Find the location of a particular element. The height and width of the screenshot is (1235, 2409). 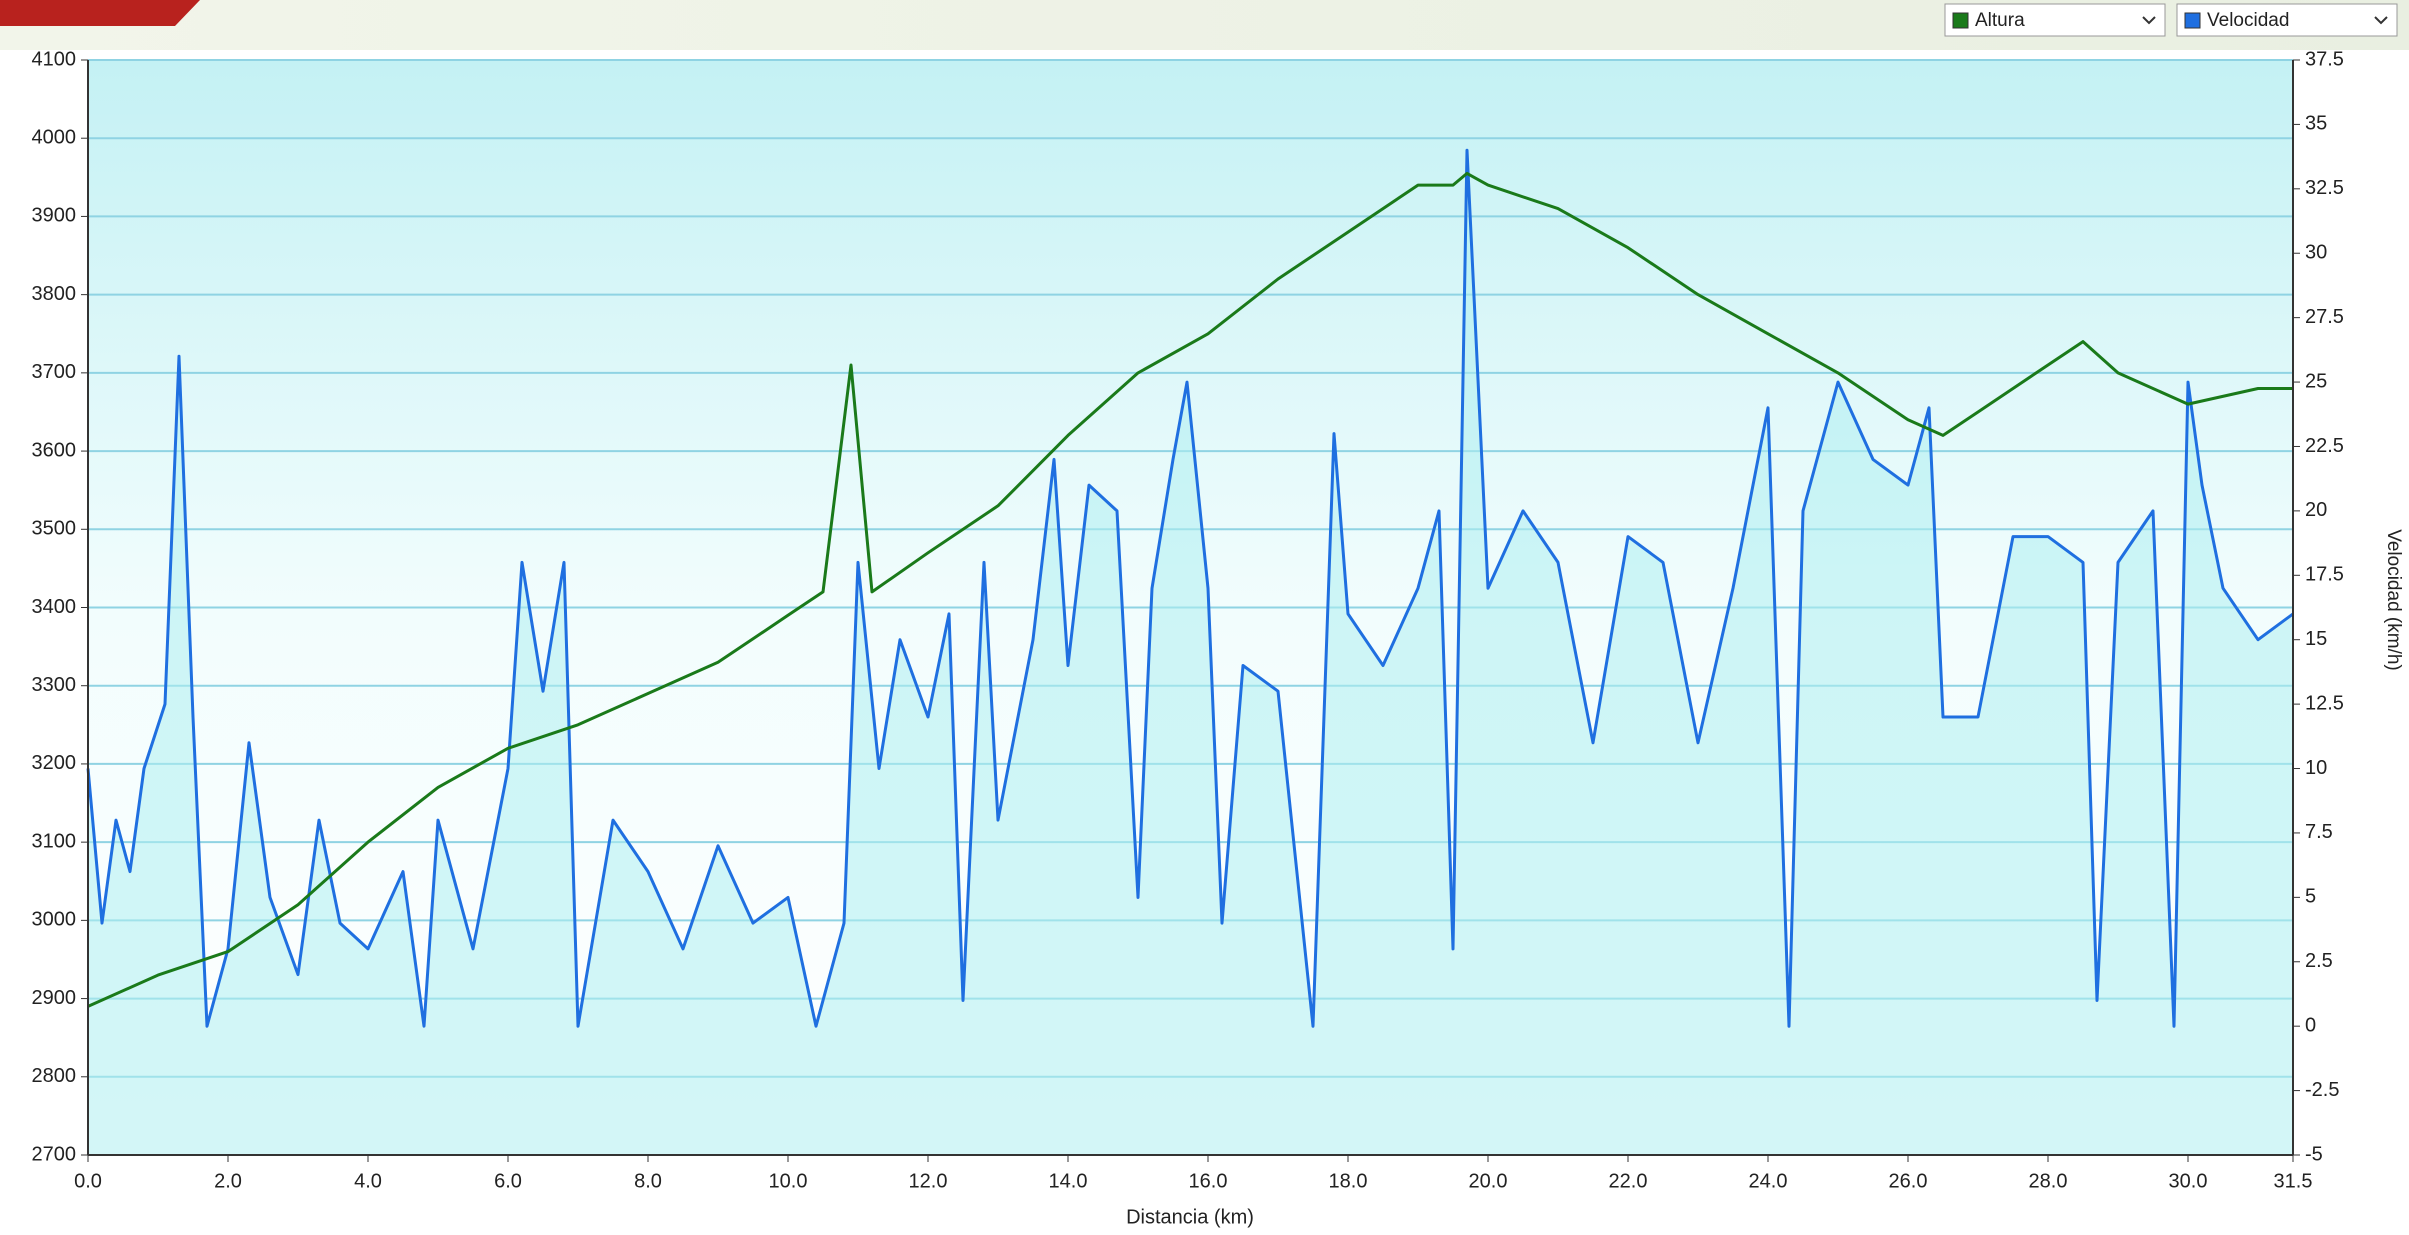

y2-tick-label: 27.5 is located at coordinates (2324, 317).